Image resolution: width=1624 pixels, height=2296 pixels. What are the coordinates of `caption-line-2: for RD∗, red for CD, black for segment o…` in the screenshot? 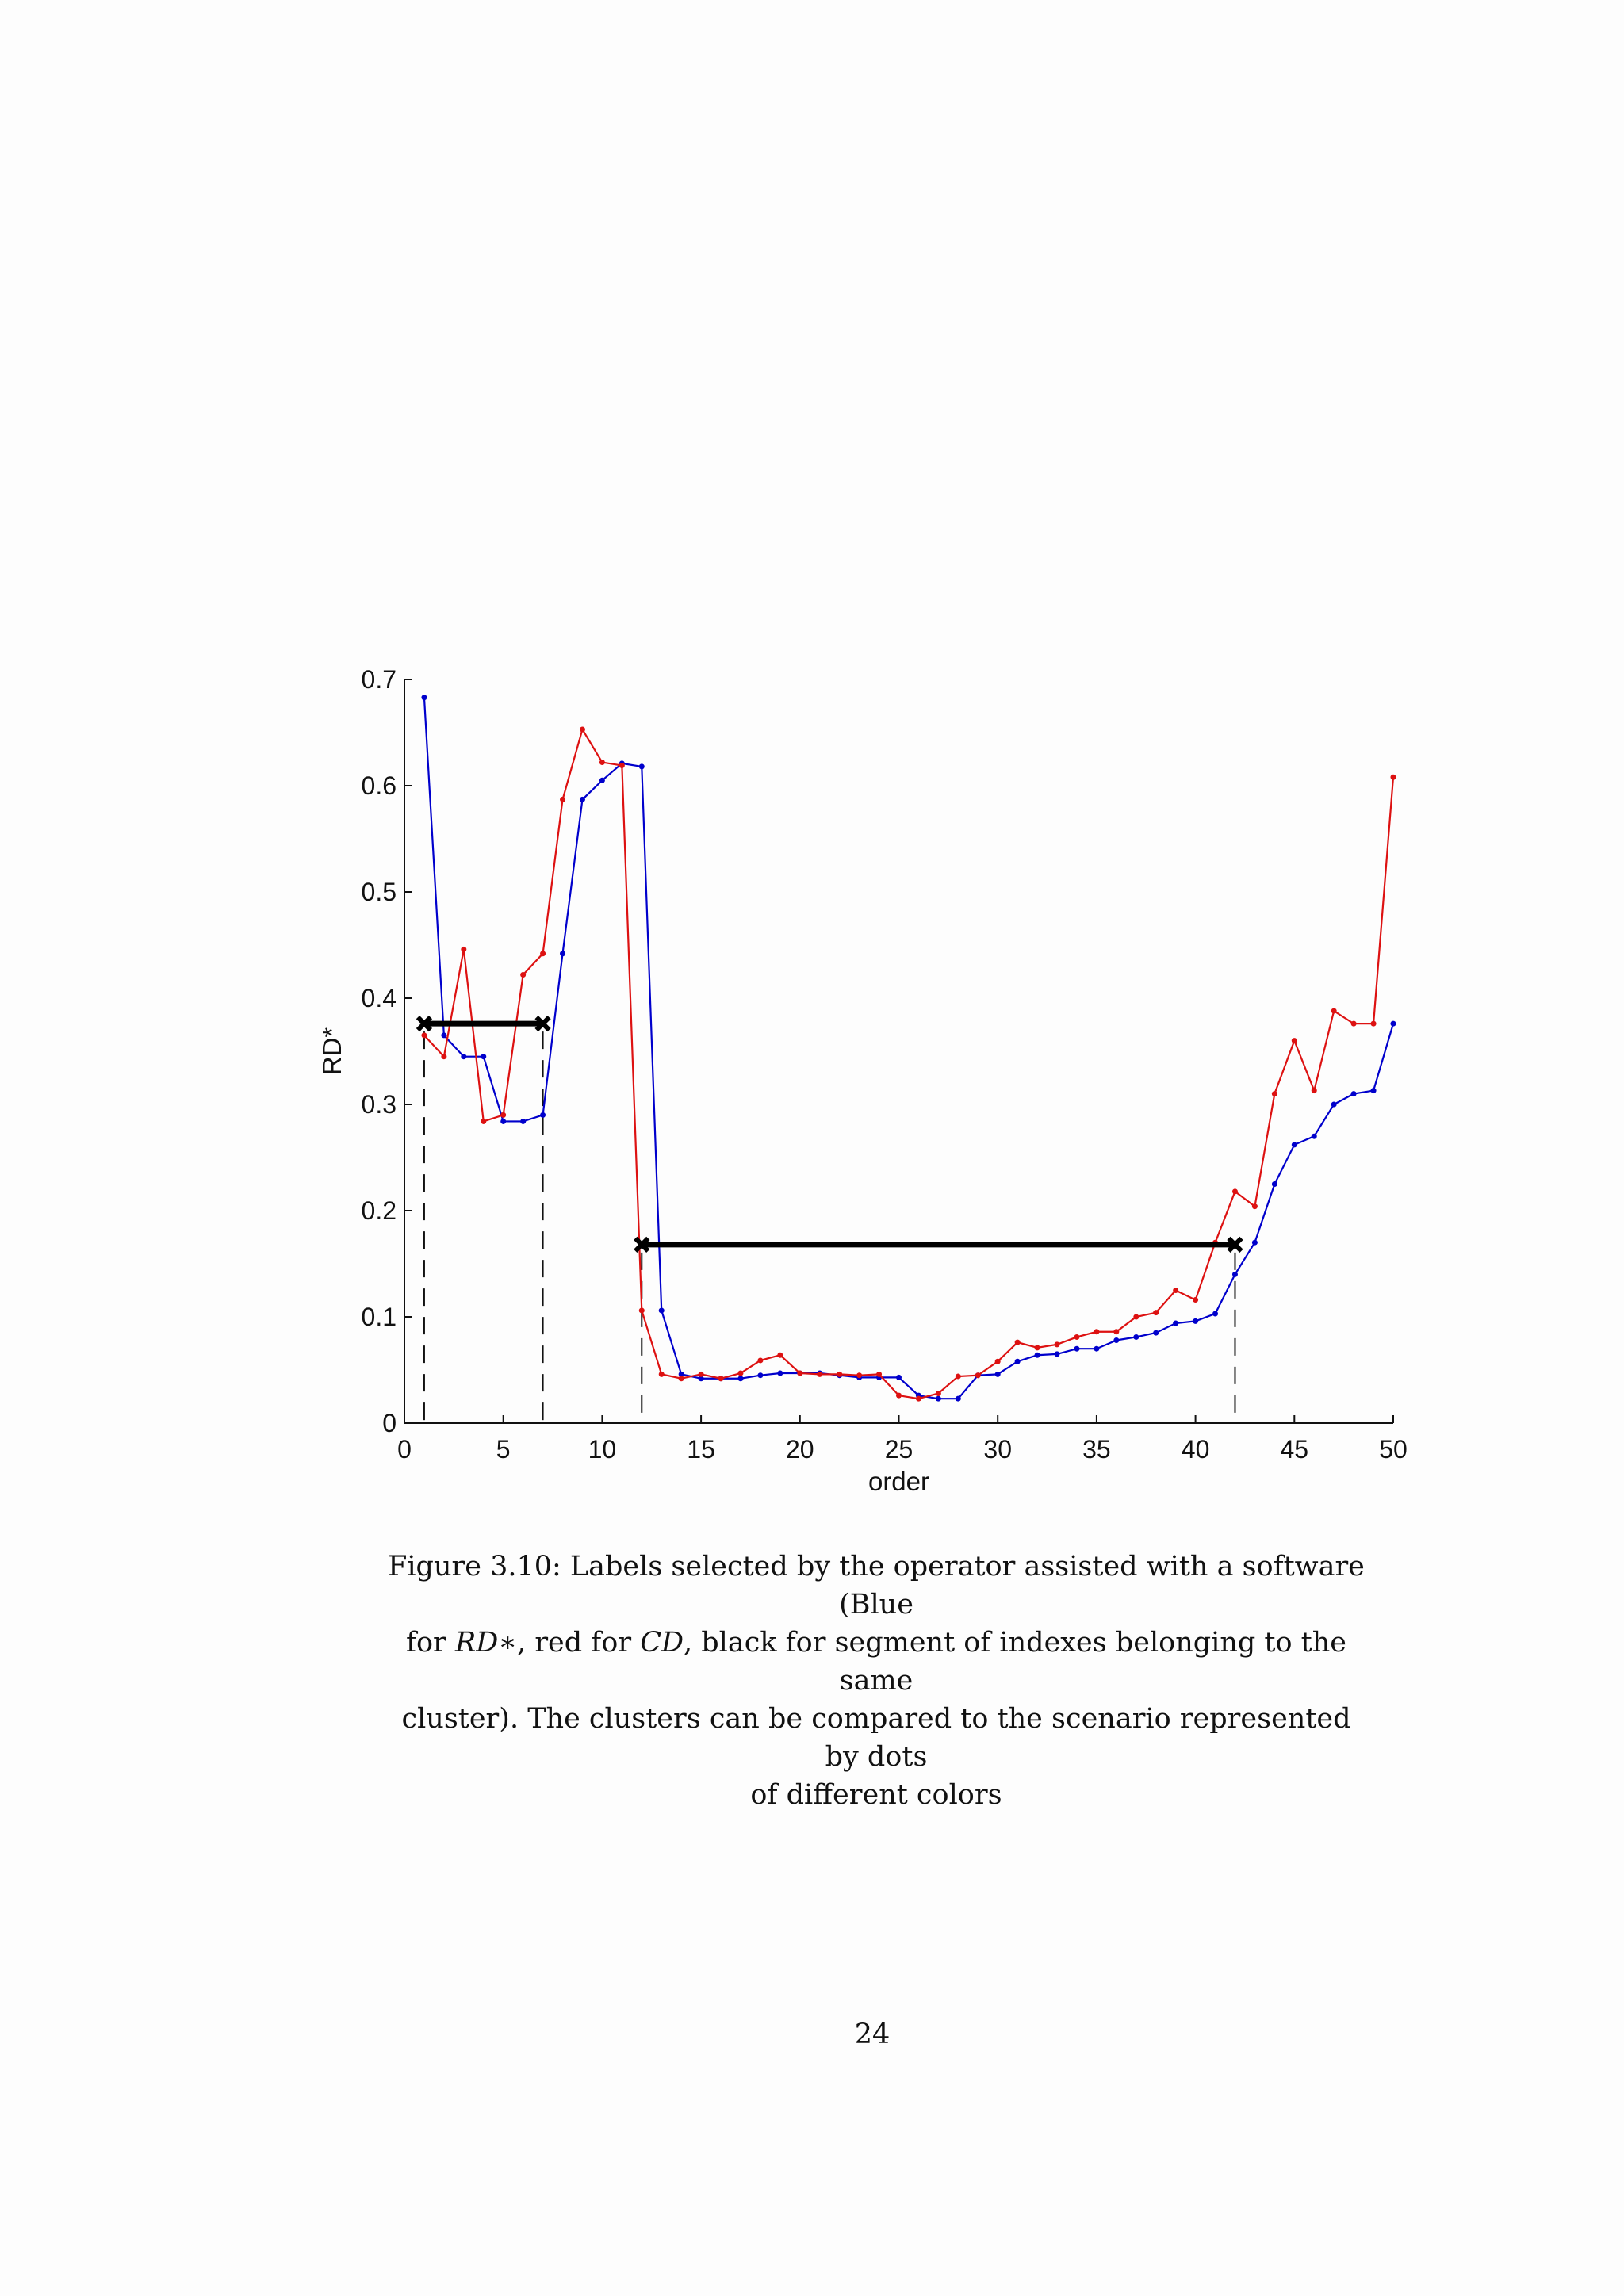 It's located at (876, 1662).